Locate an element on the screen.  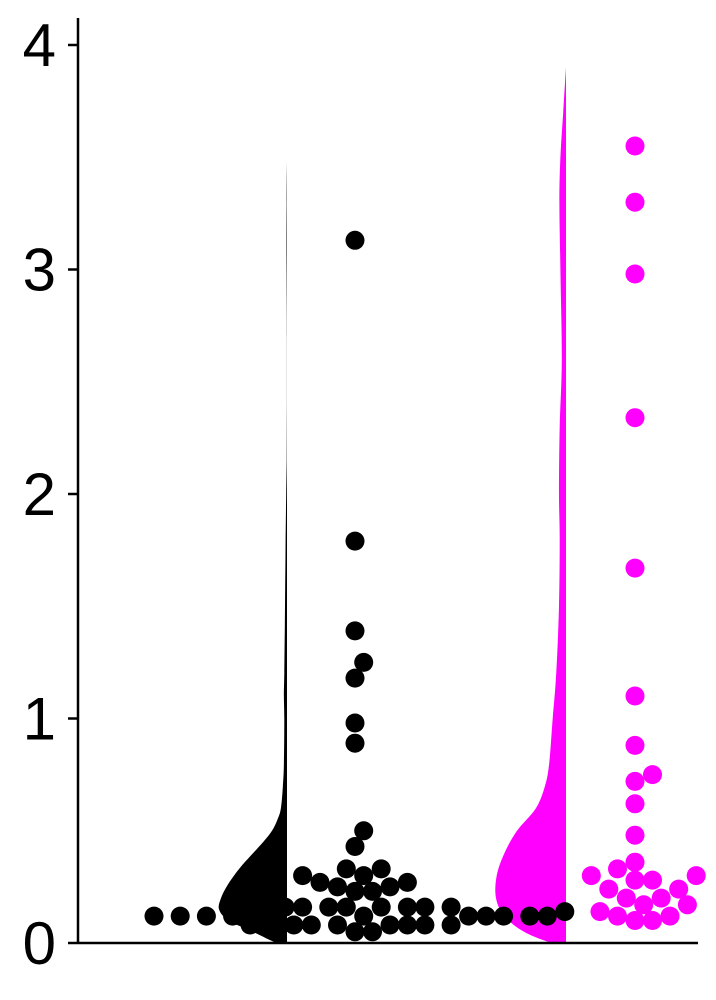
y-tick-label: 3 is located at coordinates (39, 270).